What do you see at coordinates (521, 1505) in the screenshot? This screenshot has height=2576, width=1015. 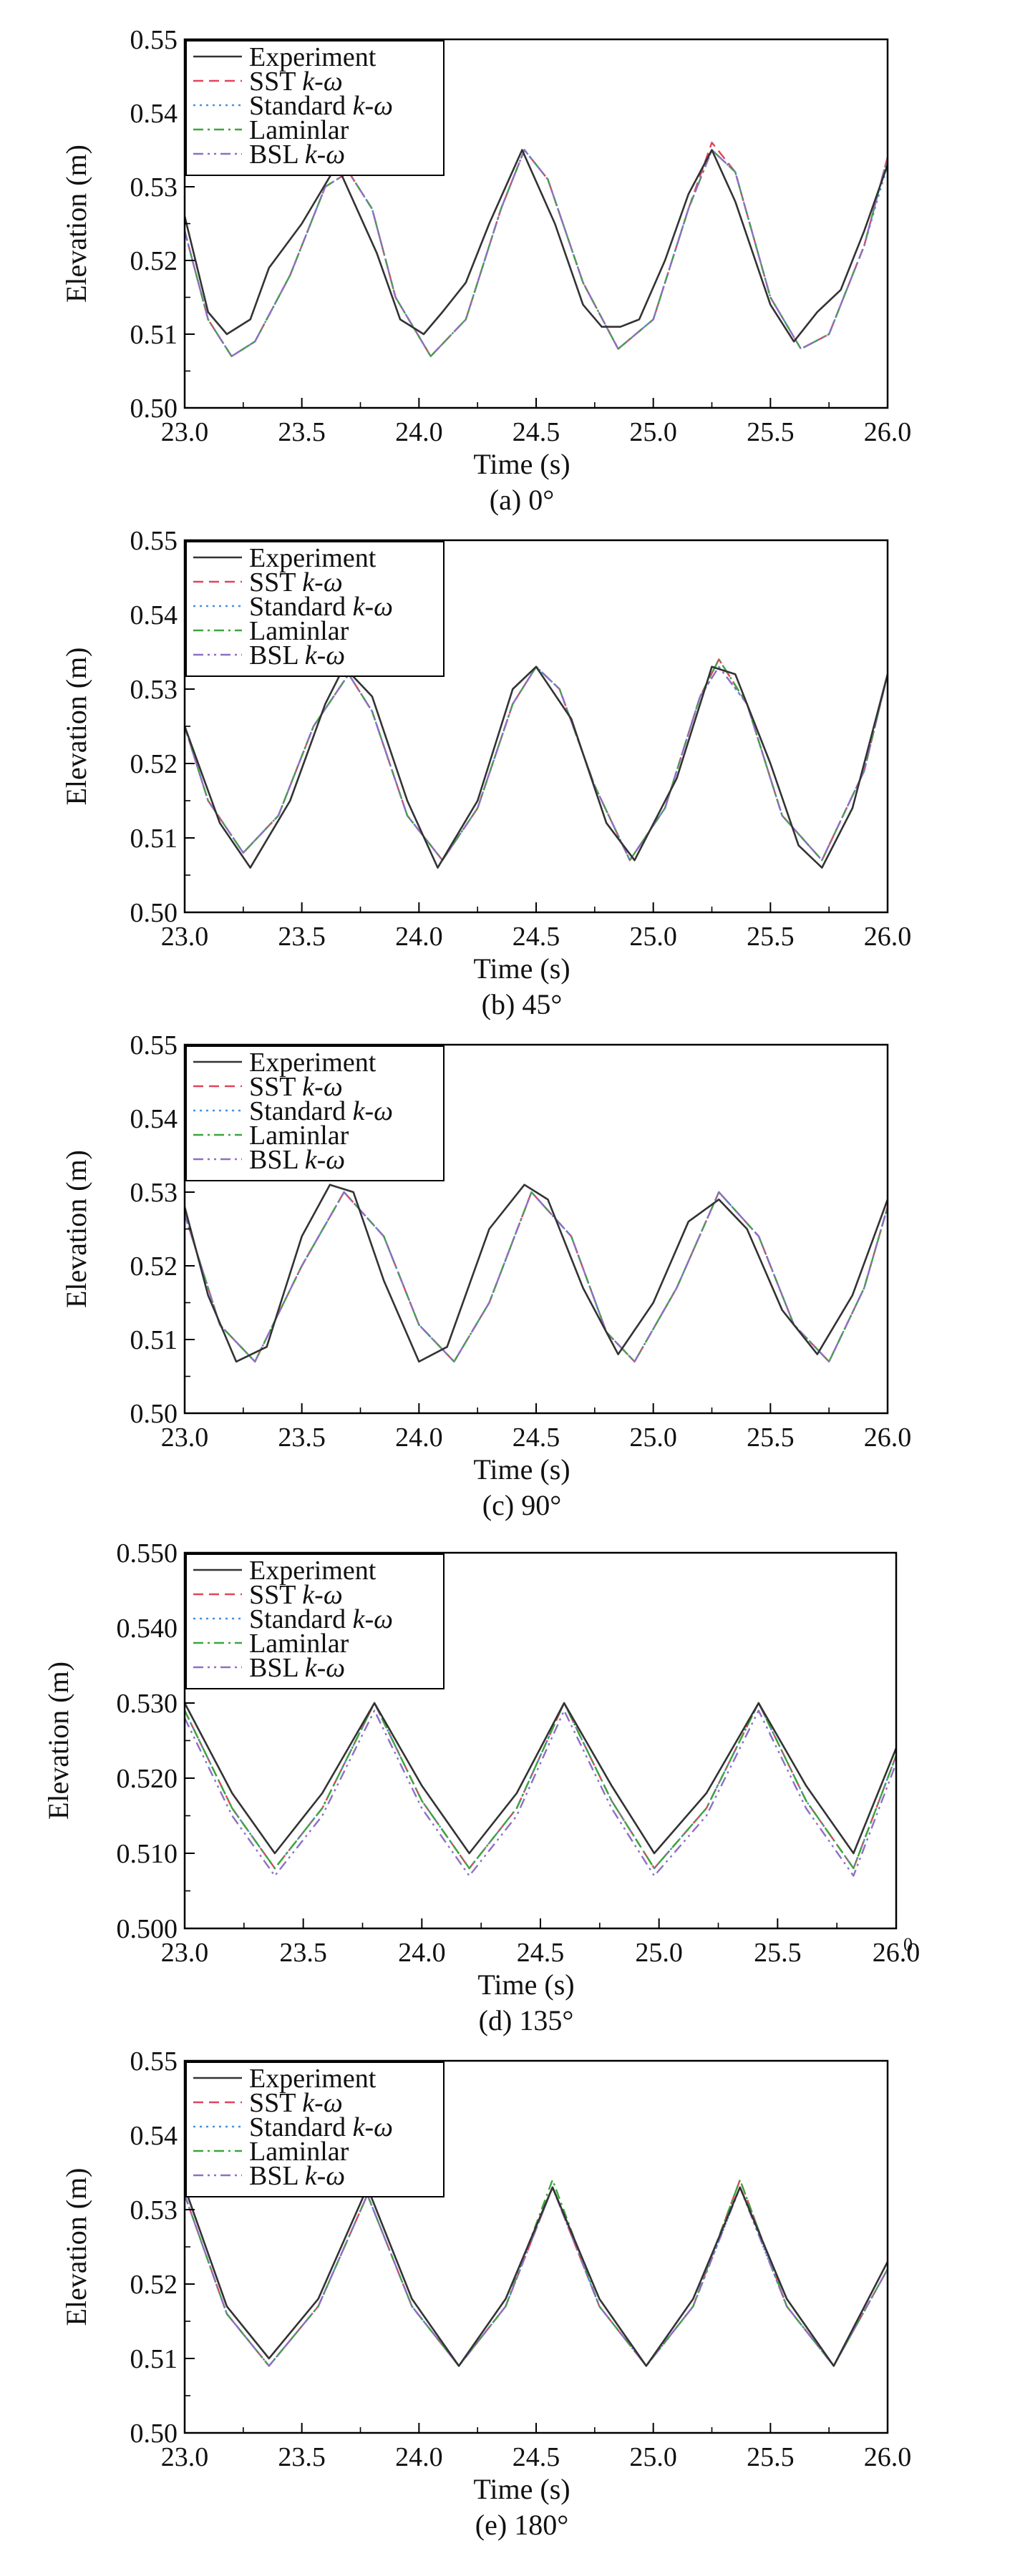 I see `panel-caption: (c) 90°` at bounding box center [521, 1505].